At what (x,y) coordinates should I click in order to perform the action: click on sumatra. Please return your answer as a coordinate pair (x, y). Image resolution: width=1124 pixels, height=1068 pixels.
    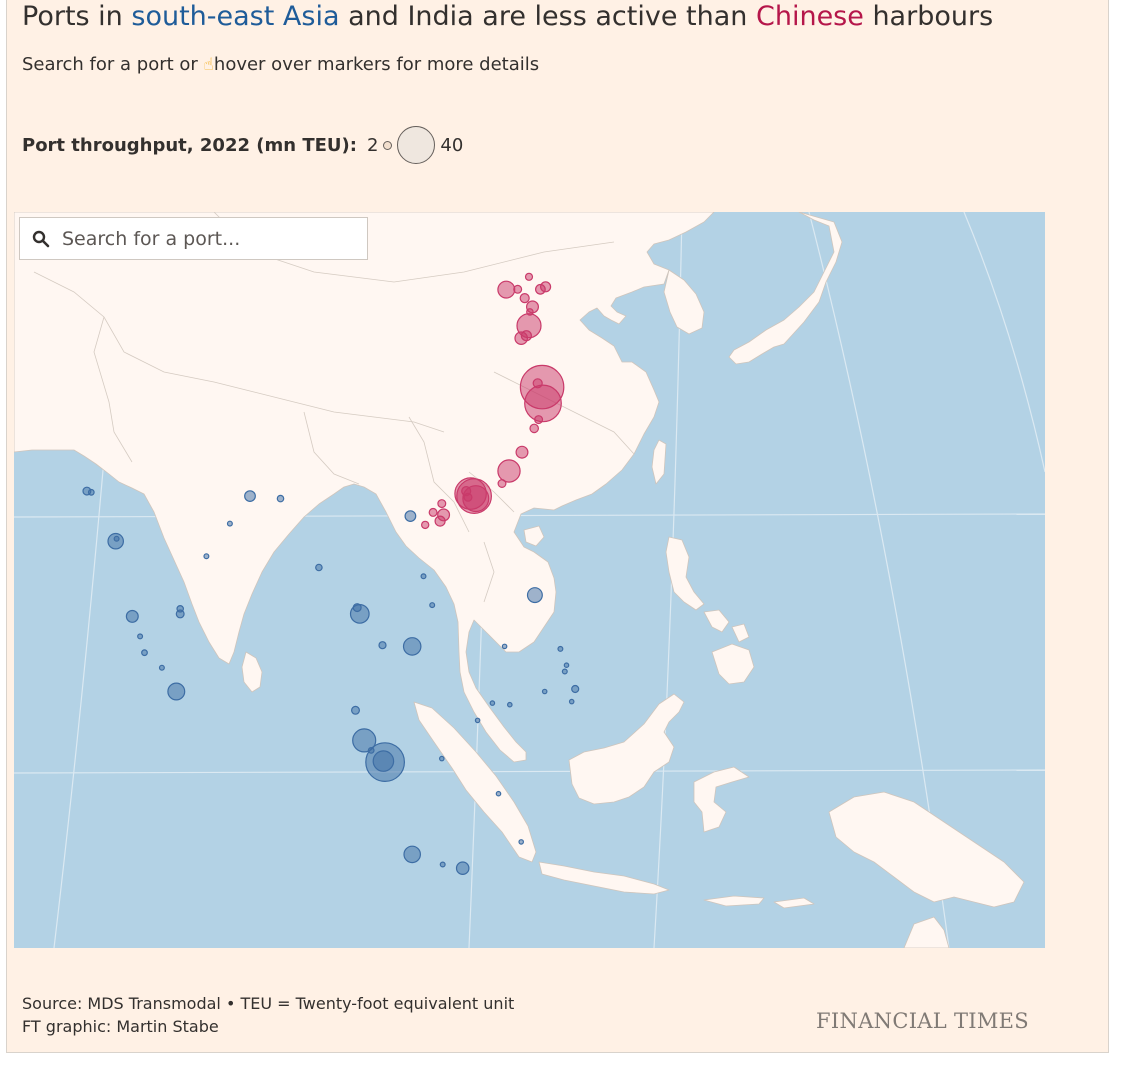
    Looking at the image, I should click on (475, 782).